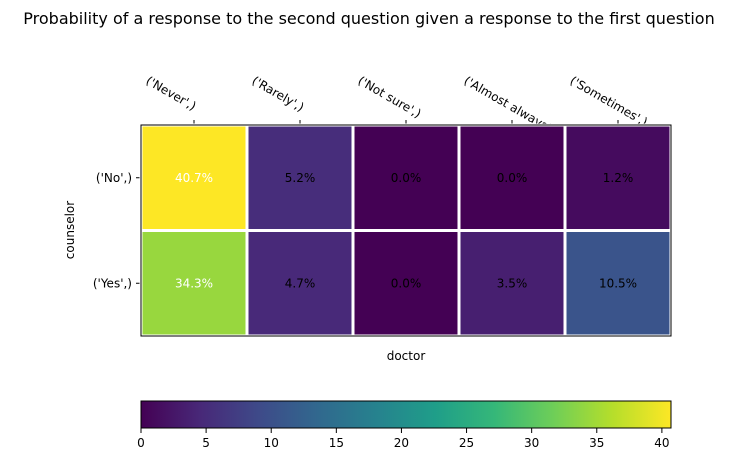  I want to click on y-tick-label: ('Yes',), so click(112, 283).